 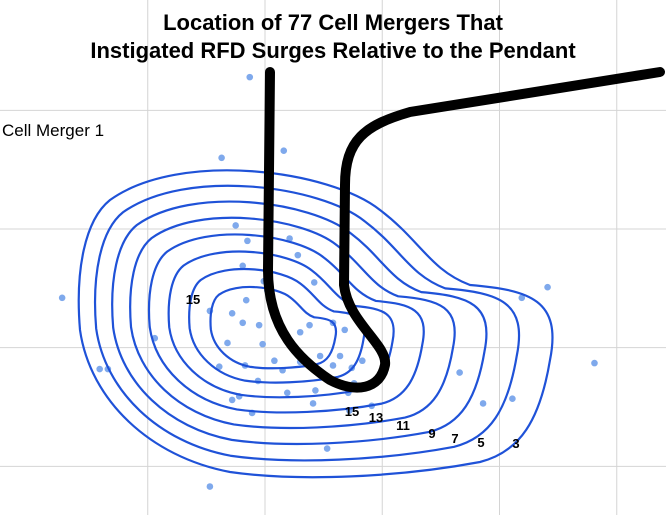 What do you see at coordinates (403, 425) in the screenshot?
I see `contour-label: 11` at bounding box center [403, 425].